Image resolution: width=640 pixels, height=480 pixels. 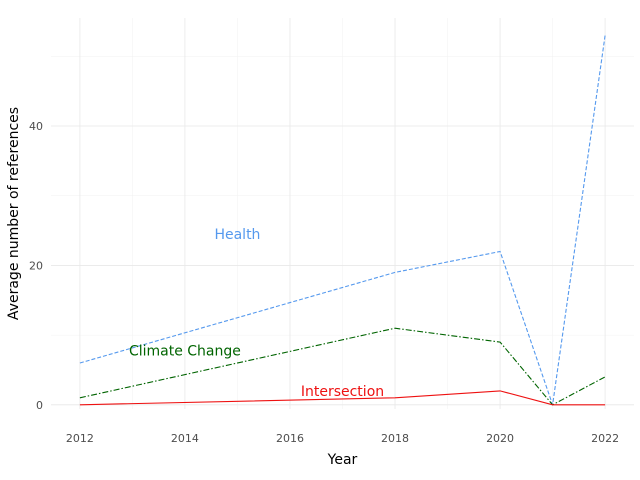 What do you see at coordinates (342, 366) in the screenshot?
I see `series-line-climate-change` at bounding box center [342, 366].